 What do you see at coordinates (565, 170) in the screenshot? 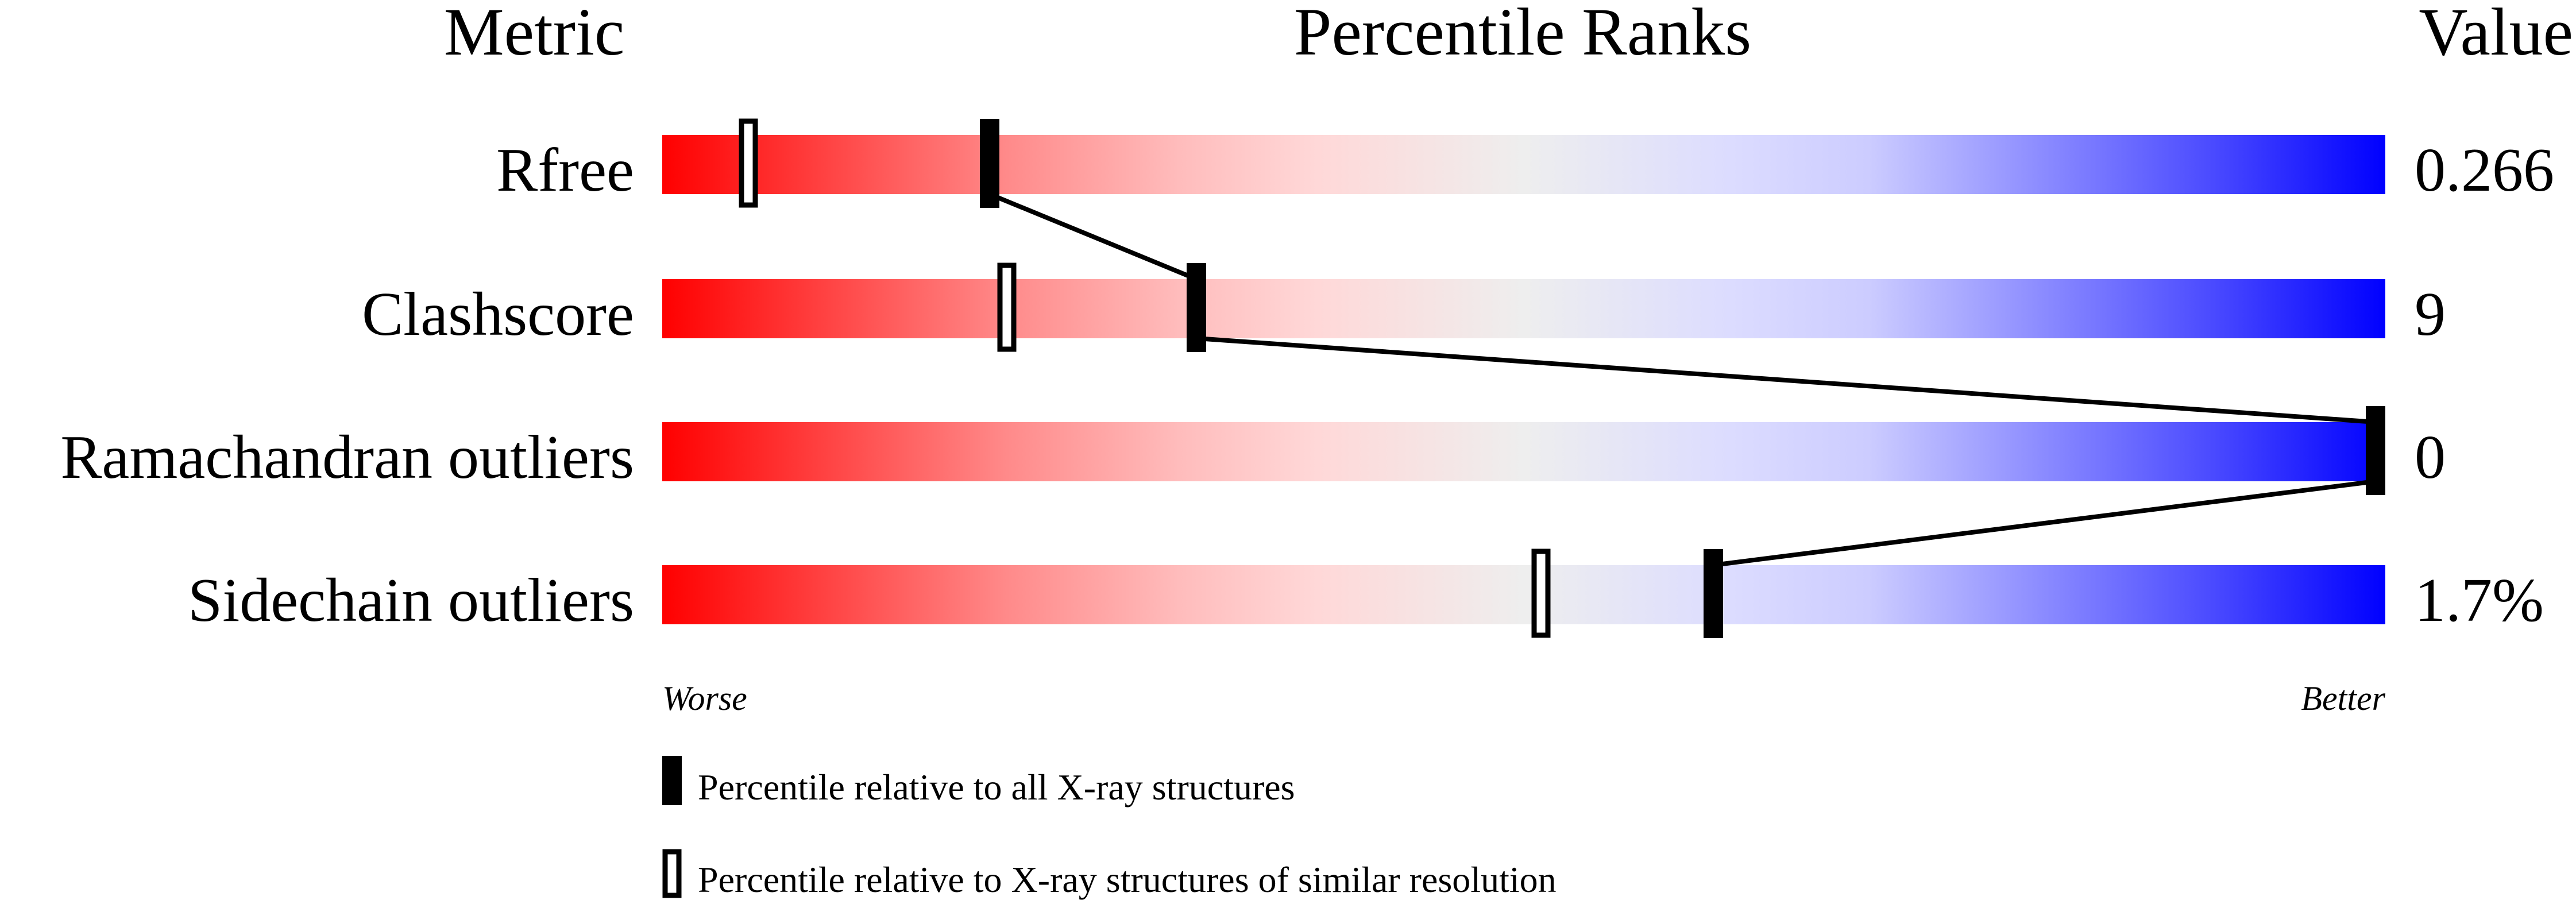
I see `metric-label: Rfree` at bounding box center [565, 170].